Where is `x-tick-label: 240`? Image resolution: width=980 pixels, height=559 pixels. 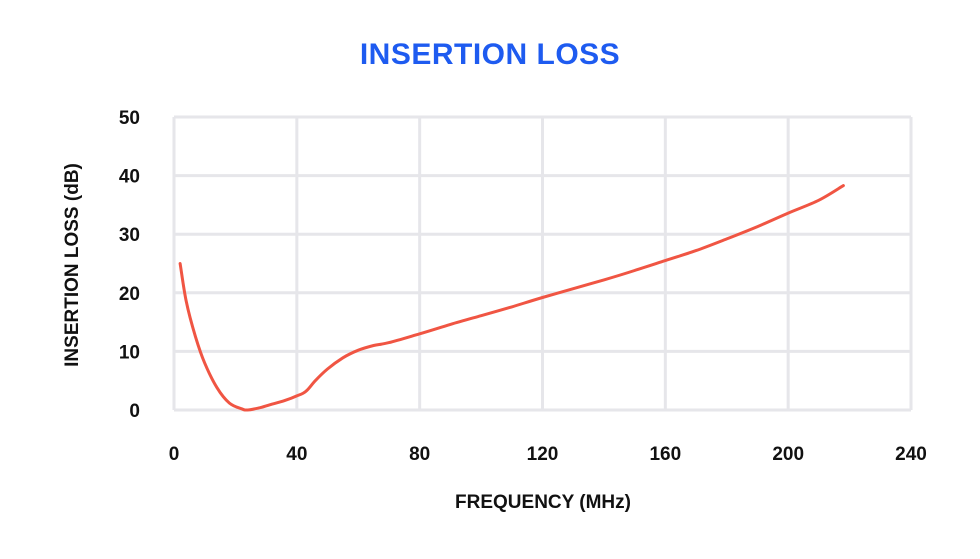 x-tick-label: 240 is located at coordinates (911, 454).